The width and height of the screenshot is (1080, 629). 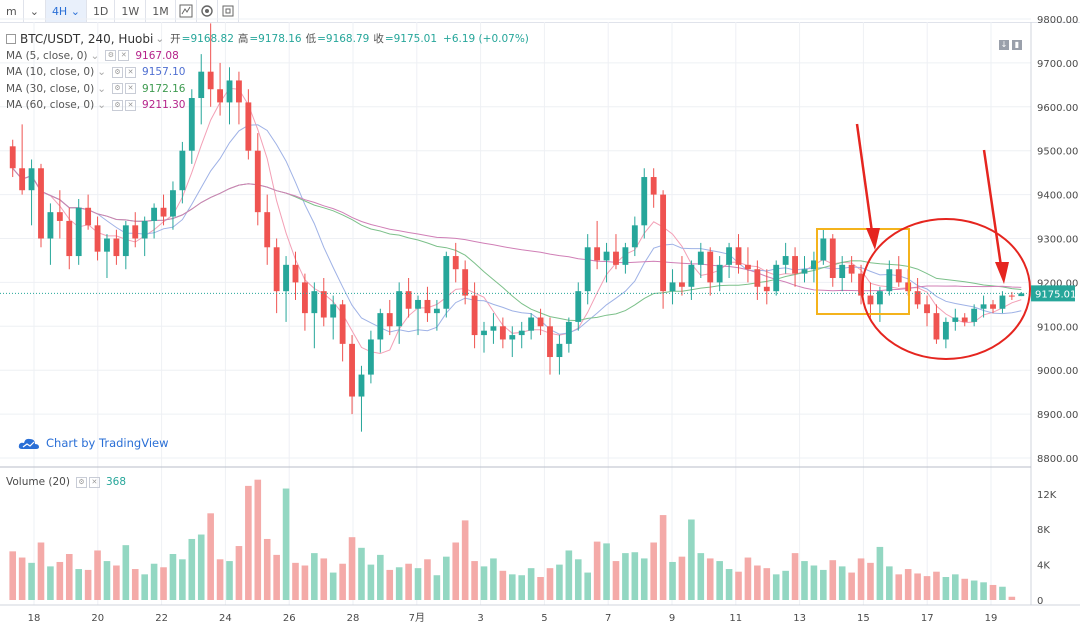 What do you see at coordinates (1004, 45) in the screenshot?
I see `arrow-down-icon: ↓` at bounding box center [1004, 45].